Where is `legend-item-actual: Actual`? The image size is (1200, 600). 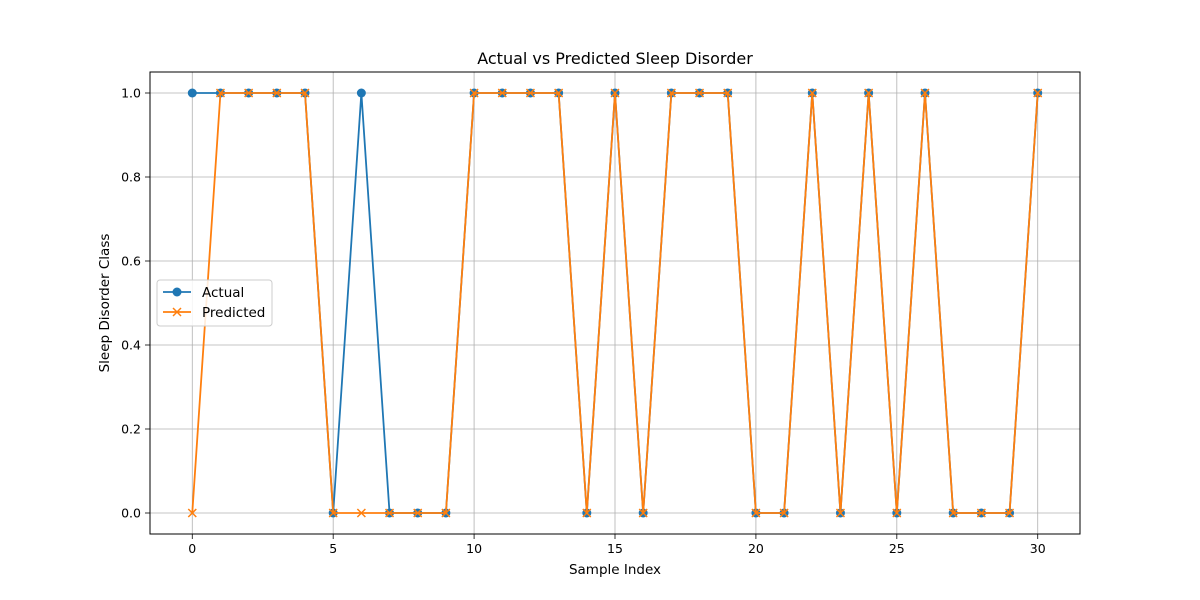
legend-item-actual: Actual is located at coordinates (203, 293).